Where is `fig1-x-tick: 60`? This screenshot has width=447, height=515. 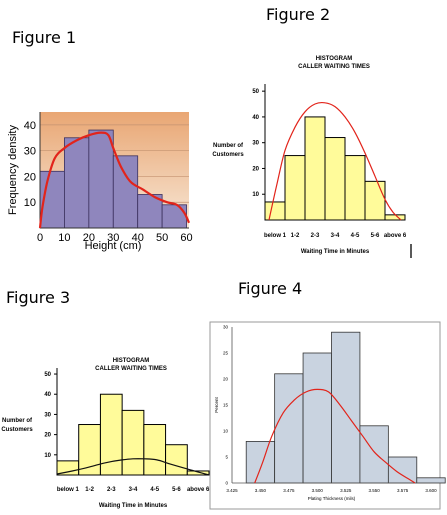 fig1-x-tick: 60 is located at coordinates (186, 238).